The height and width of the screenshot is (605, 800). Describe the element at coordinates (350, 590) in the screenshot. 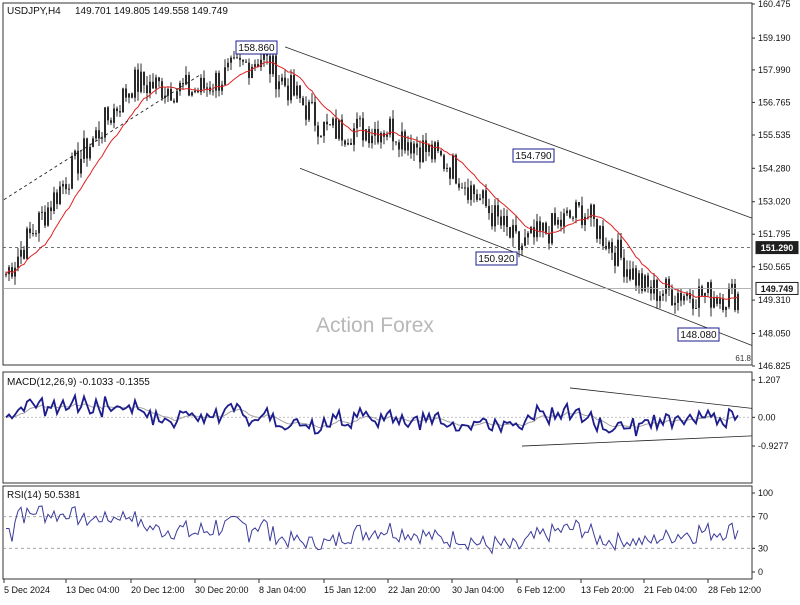

I see `x-tick-label: 15 Jan 12:00` at that location.